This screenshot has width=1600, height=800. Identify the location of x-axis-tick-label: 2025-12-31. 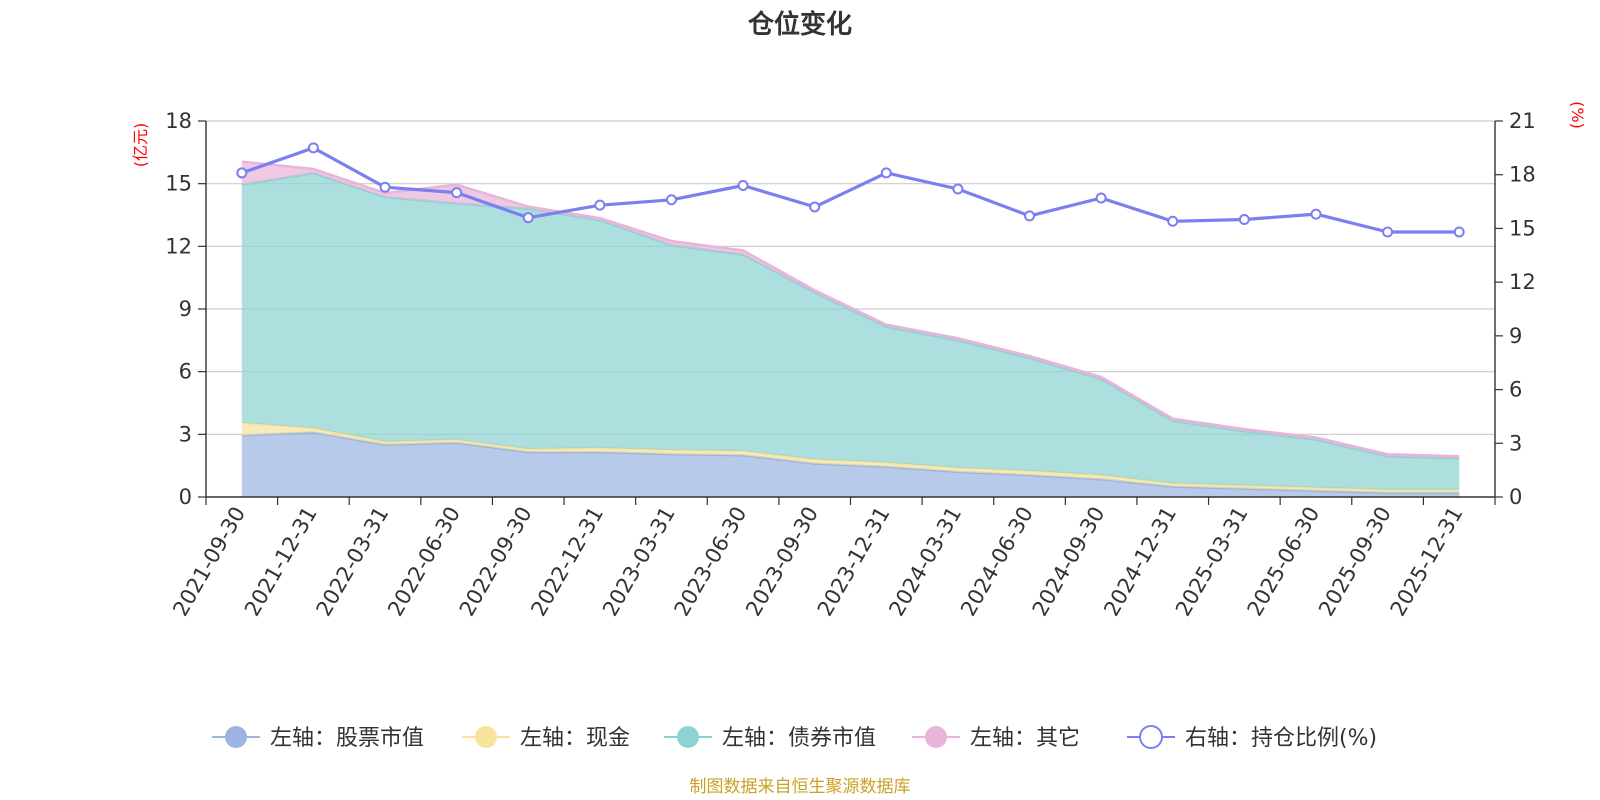
(1427, 562).